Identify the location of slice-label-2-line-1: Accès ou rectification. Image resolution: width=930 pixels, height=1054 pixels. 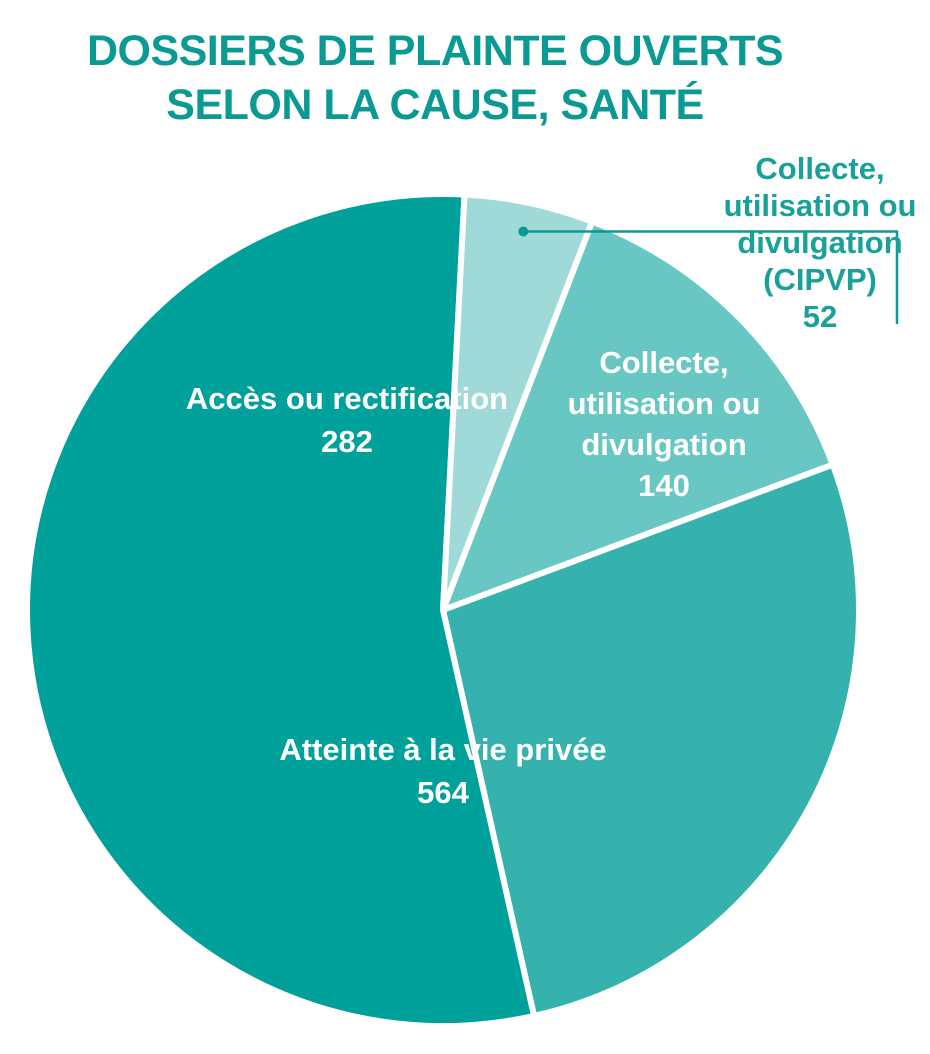
(347, 398).